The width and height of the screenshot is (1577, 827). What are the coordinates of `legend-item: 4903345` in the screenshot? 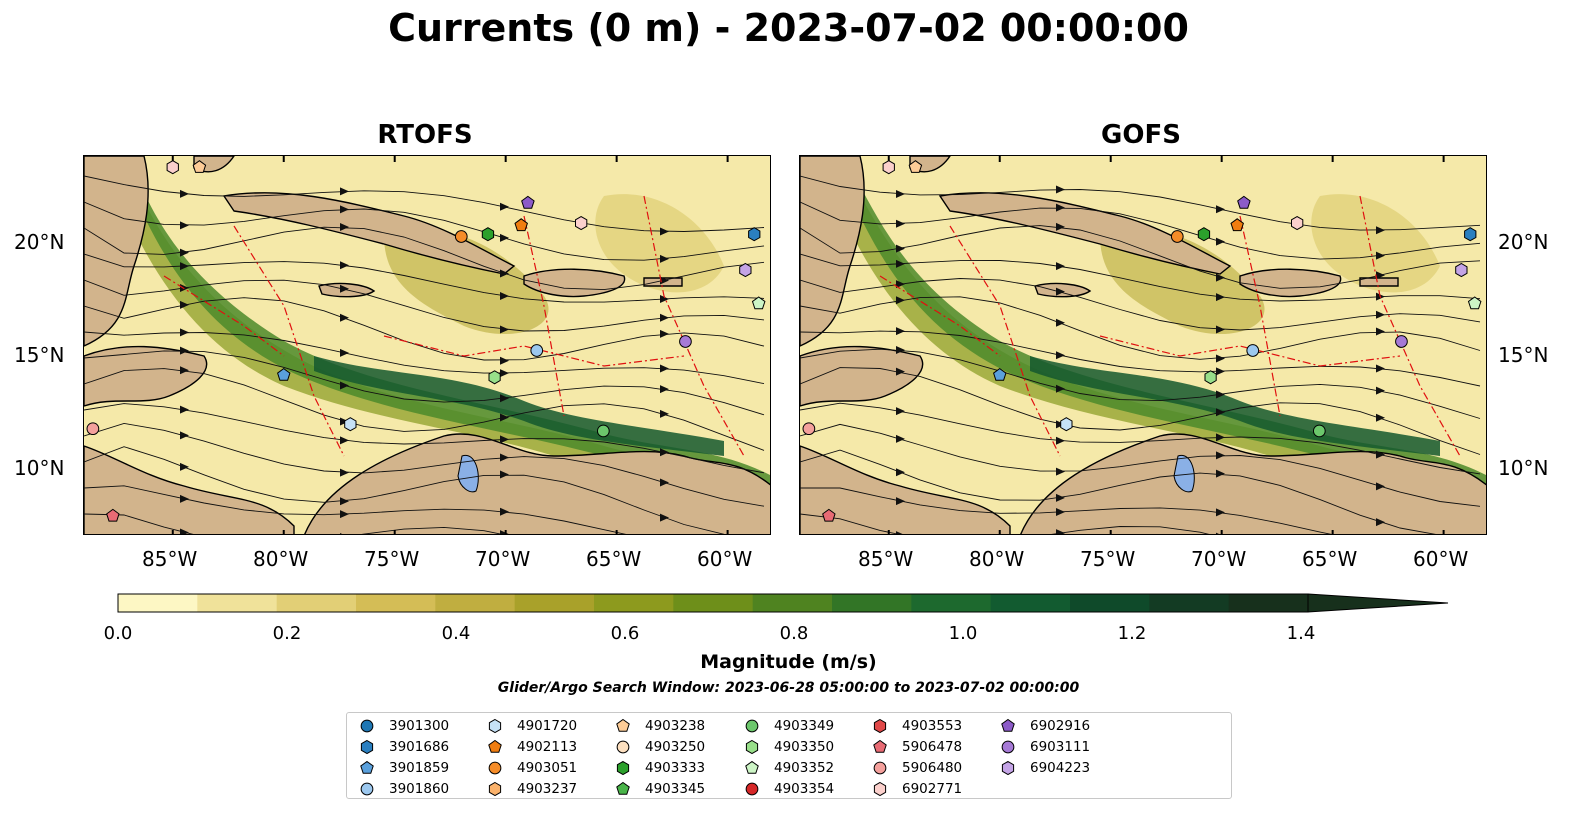 It's located at (659, 789).